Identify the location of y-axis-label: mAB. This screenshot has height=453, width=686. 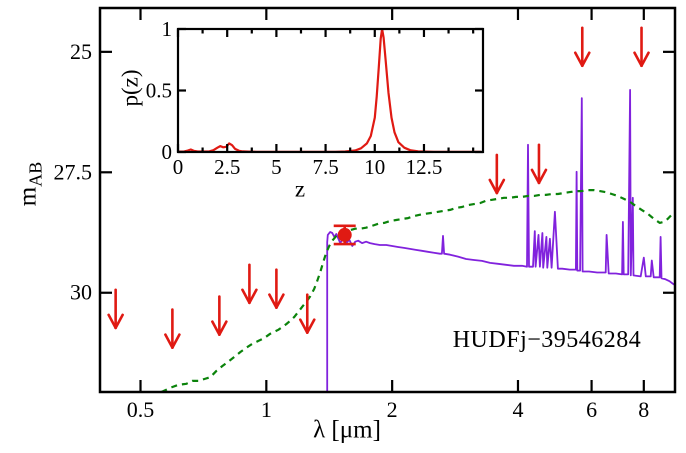
(30, 184).